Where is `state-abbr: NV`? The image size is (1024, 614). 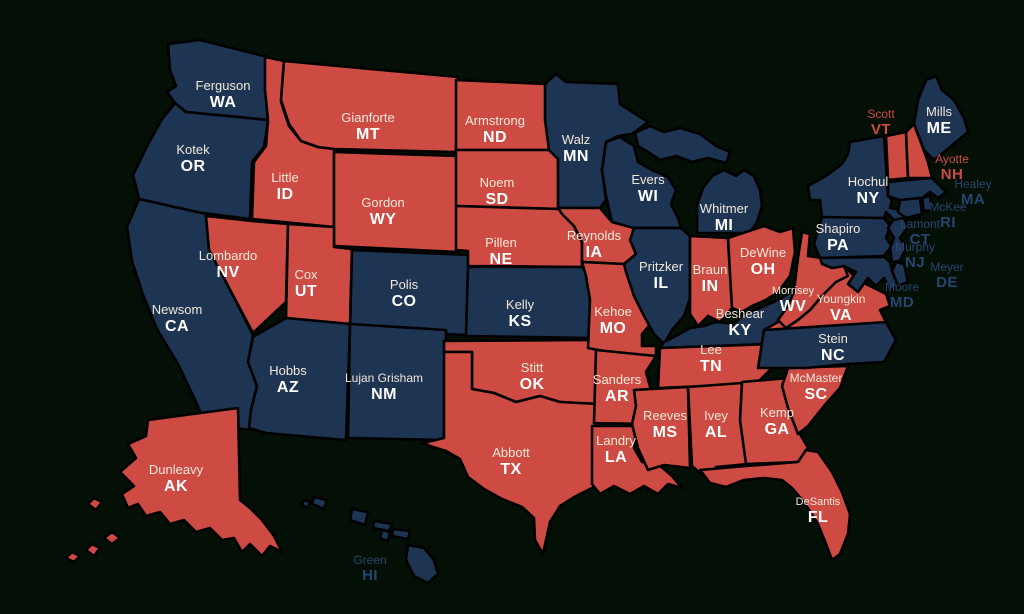
state-abbr: NV is located at coordinates (227, 272).